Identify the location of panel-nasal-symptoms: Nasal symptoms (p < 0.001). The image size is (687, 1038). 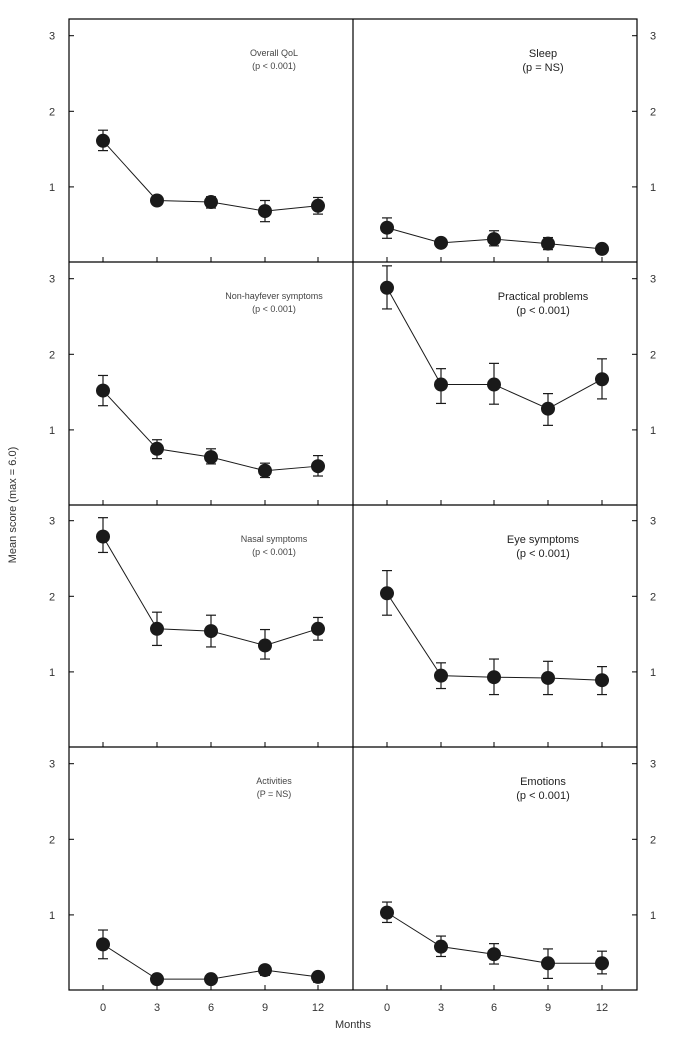
(210, 588).